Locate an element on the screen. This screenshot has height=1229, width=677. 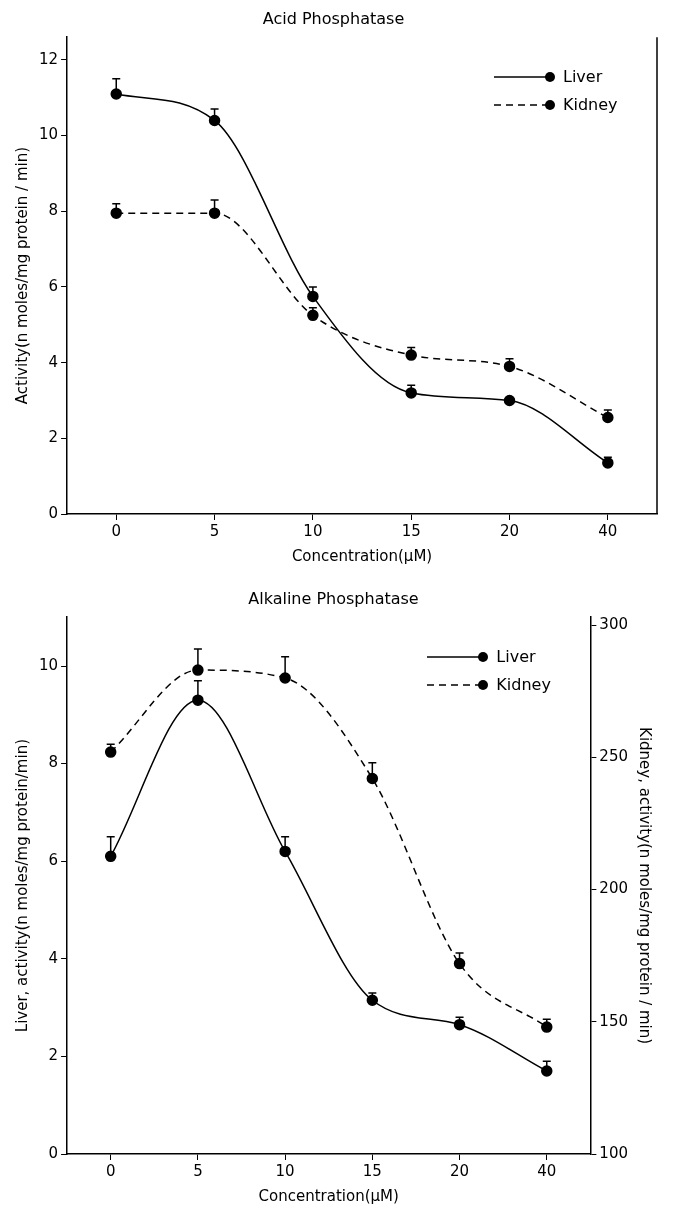
chart-title: Alkaline Phosphatase is located at coordinates (333, 598).